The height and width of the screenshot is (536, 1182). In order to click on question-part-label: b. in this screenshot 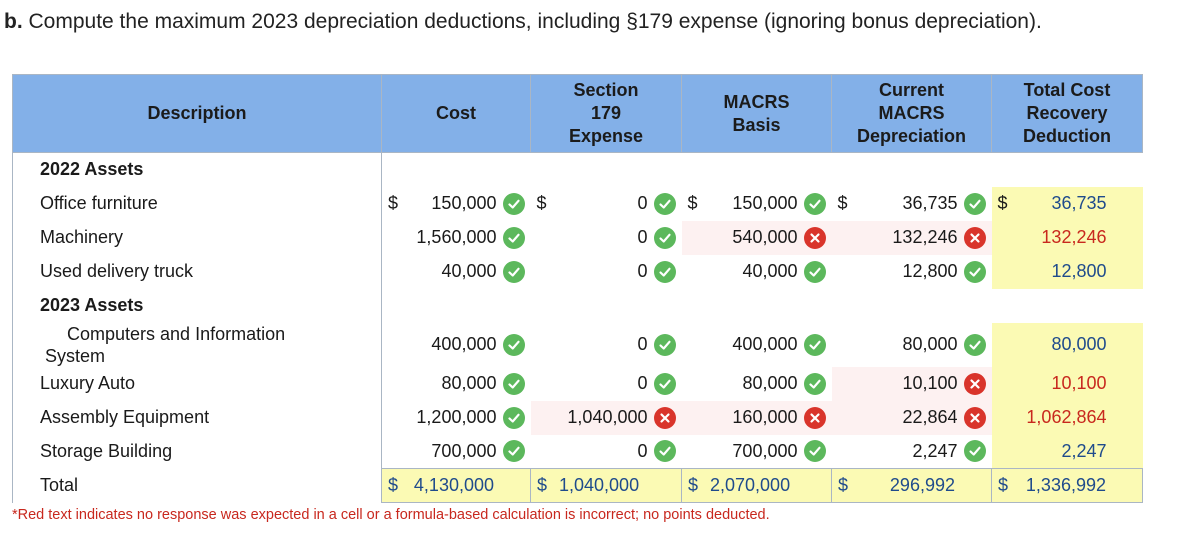, I will do `click(13, 21)`.